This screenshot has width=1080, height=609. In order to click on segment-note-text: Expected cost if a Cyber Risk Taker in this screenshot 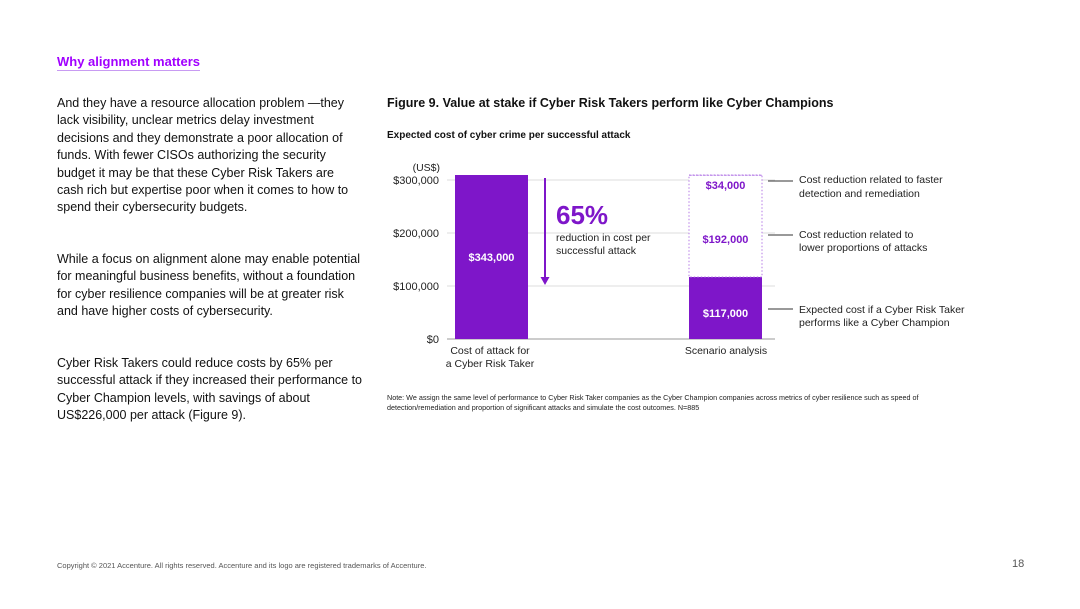, I will do `click(882, 310)`.